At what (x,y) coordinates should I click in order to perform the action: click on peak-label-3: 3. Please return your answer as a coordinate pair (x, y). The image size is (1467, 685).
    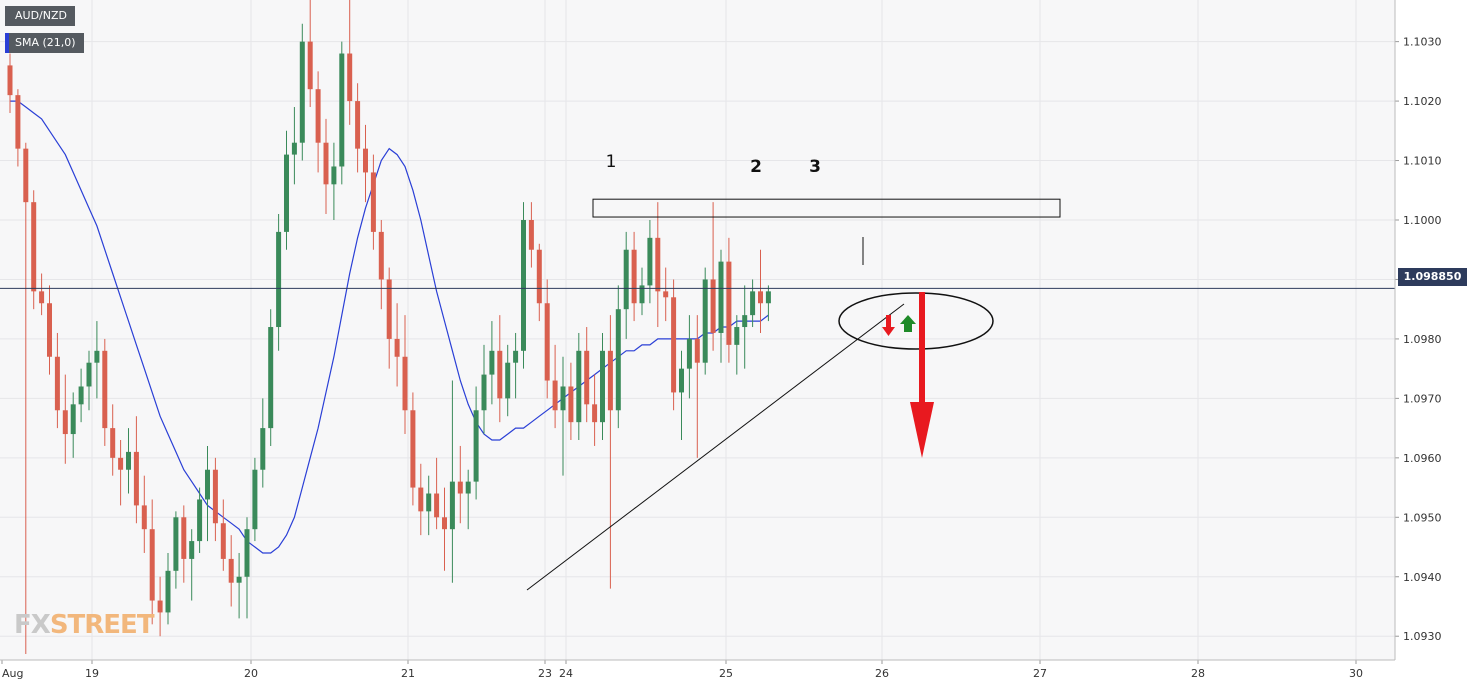
    Looking at the image, I should click on (815, 167).